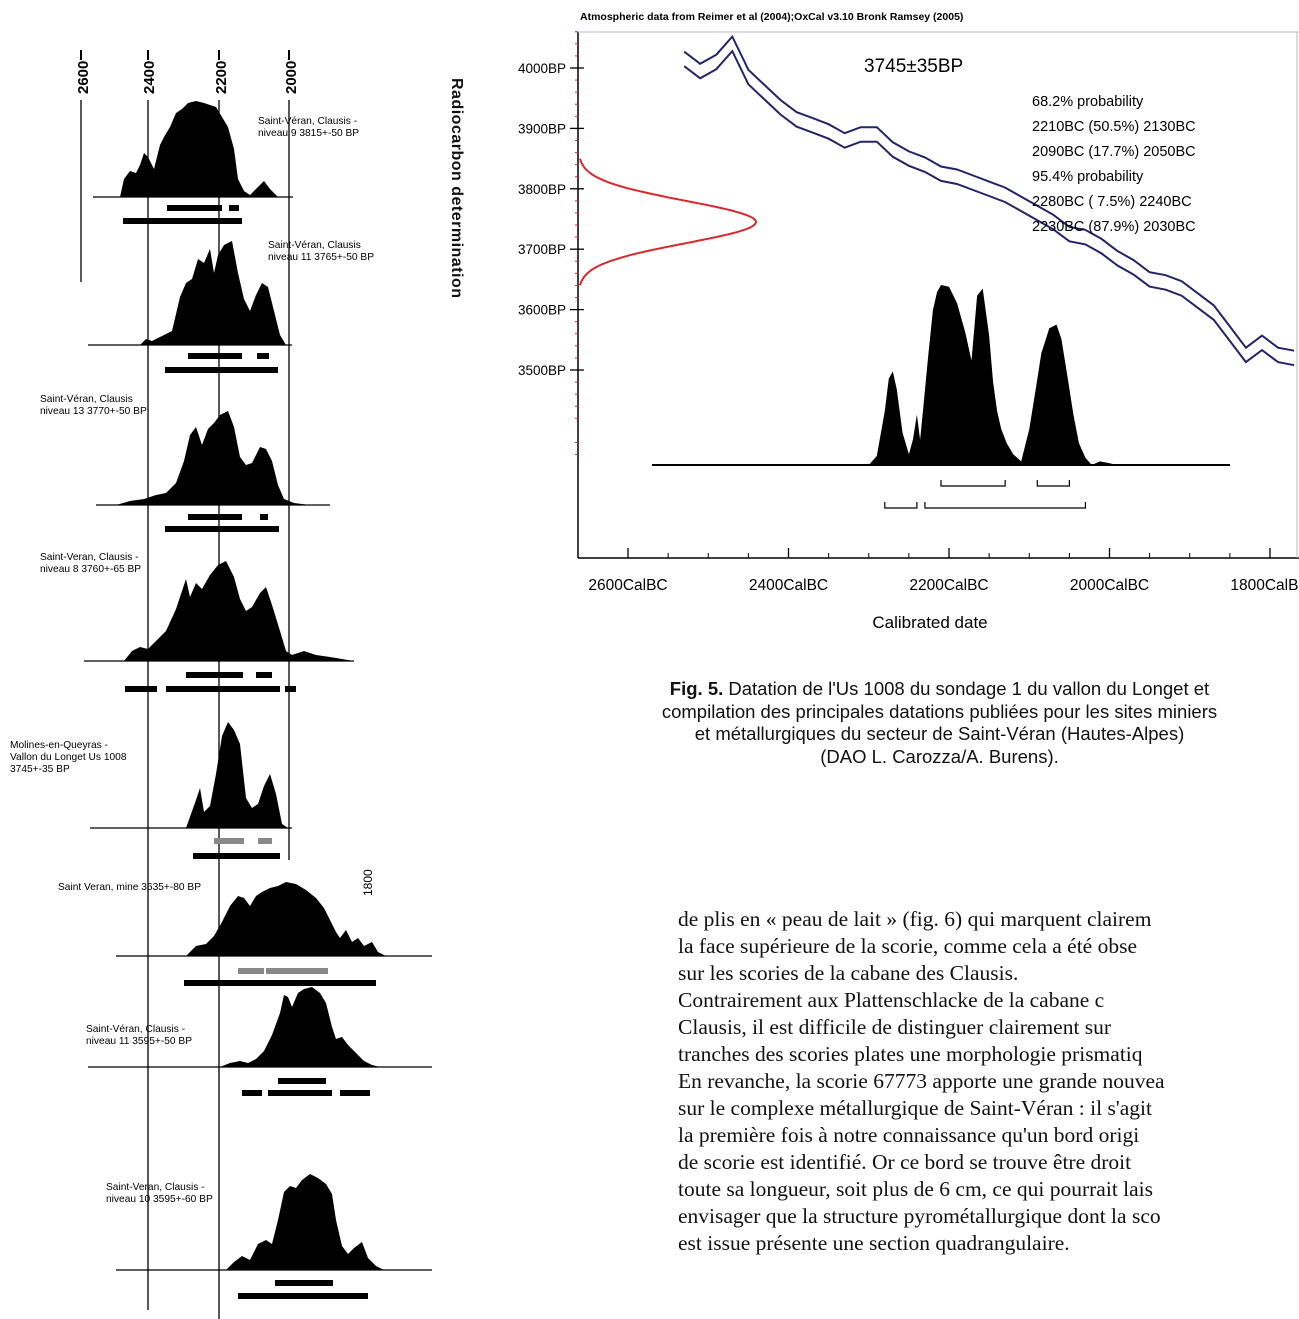  I want to click on compilation-axis: 2600 2400 2200 2000, so click(187, 72).